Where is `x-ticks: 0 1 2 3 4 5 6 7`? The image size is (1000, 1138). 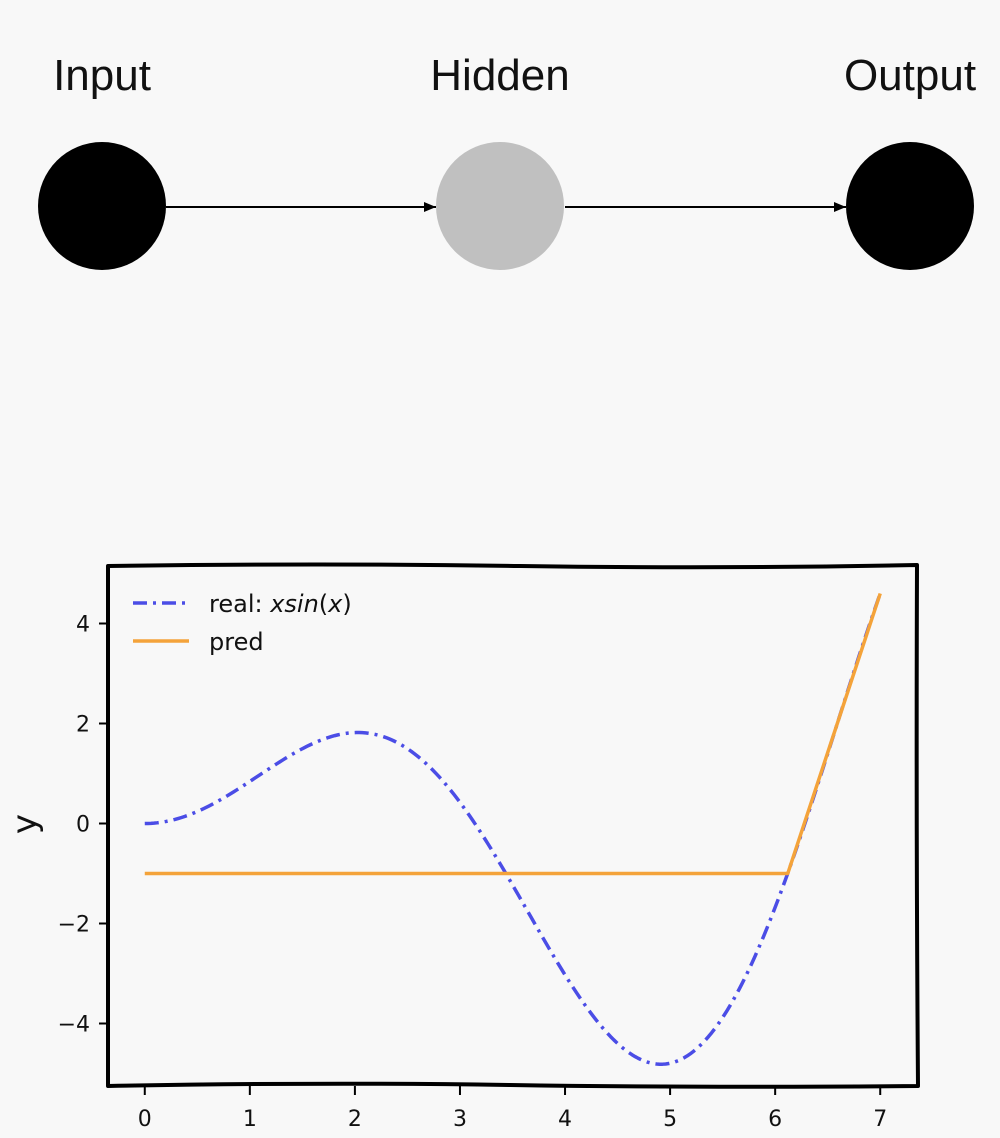 x-ticks: 0 1 2 3 4 5 6 7 is located at coordinates (512, 1109).